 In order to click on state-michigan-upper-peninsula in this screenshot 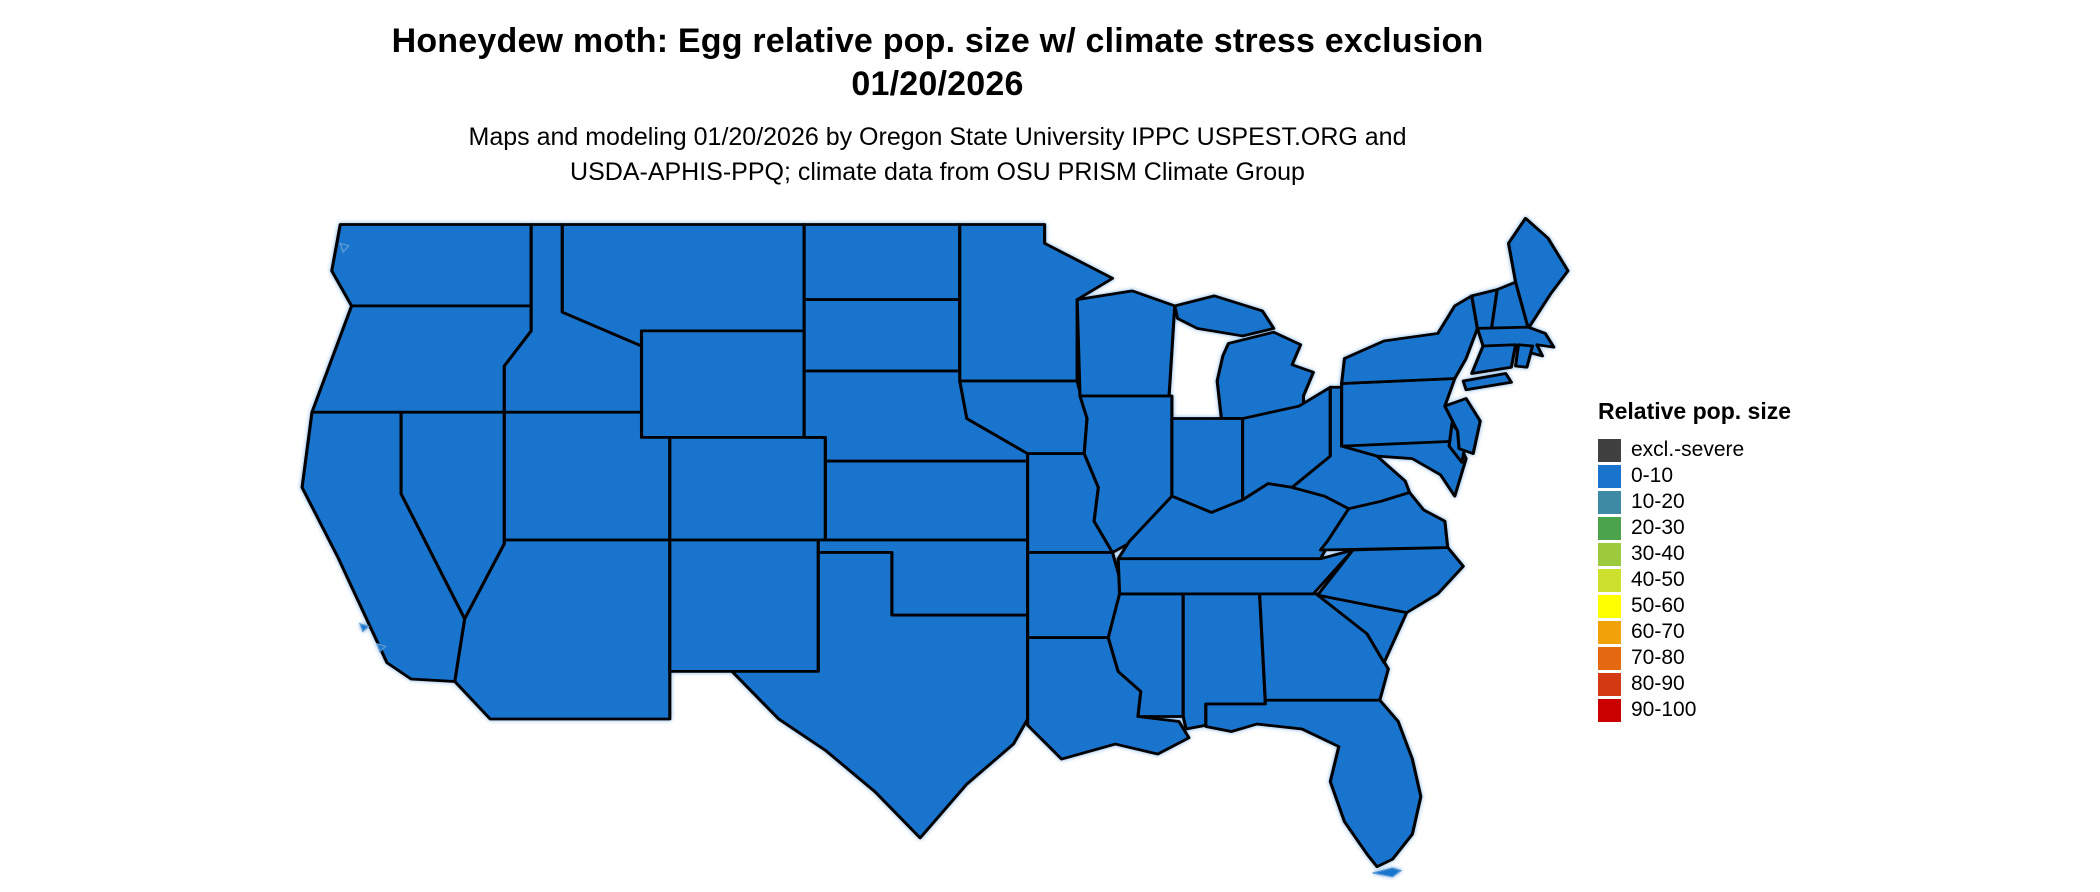, I will do `click(1224, 316)`.